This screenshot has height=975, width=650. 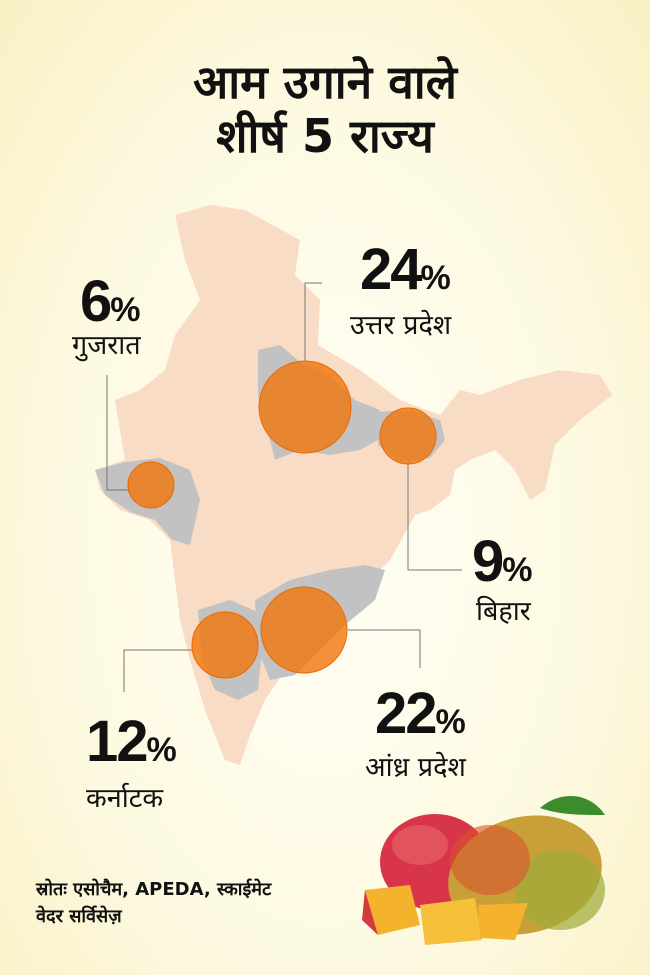 I want to click on label-andhra-pradesh: आंध्र प्रदेश, so click(x=415, y=767).